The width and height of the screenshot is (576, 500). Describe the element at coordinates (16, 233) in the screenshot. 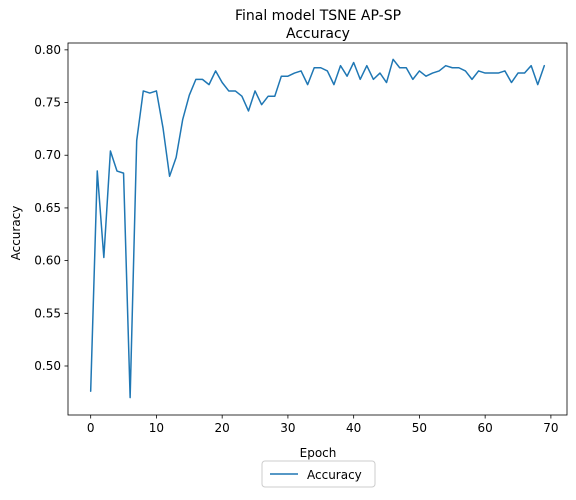

I see `y-axis-label: Accuracy` at that location.